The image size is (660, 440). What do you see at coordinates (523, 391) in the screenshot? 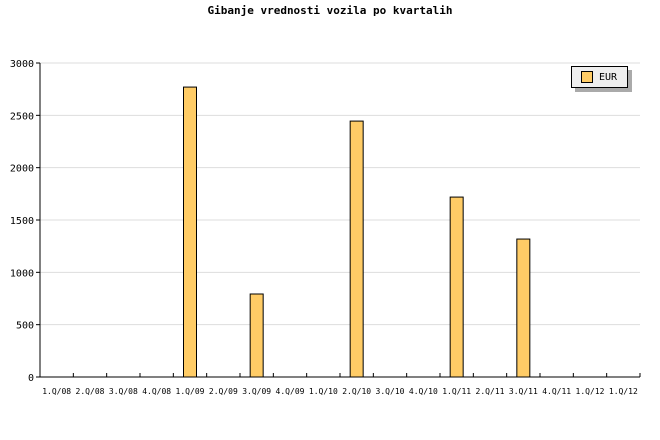
I see `x-tick-label: 3.Q/11` at bounding box center [523, 391].